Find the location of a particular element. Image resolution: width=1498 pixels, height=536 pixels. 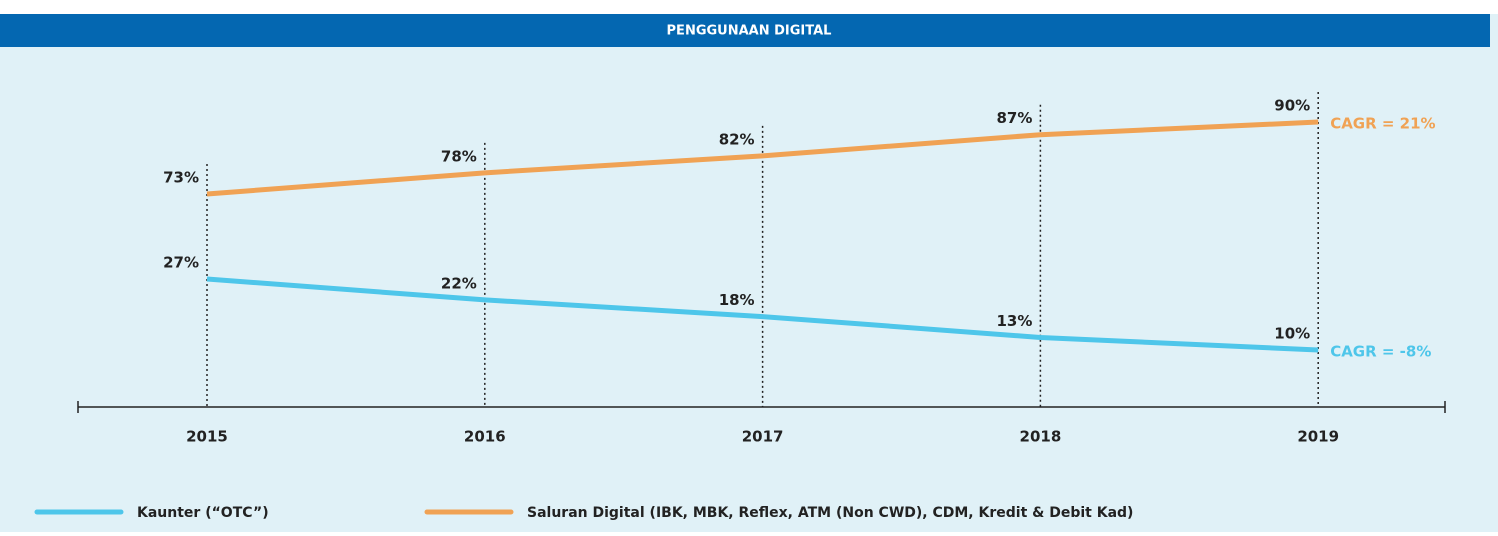

x-tick-label: 2016 is located at coordinates (485, 437).